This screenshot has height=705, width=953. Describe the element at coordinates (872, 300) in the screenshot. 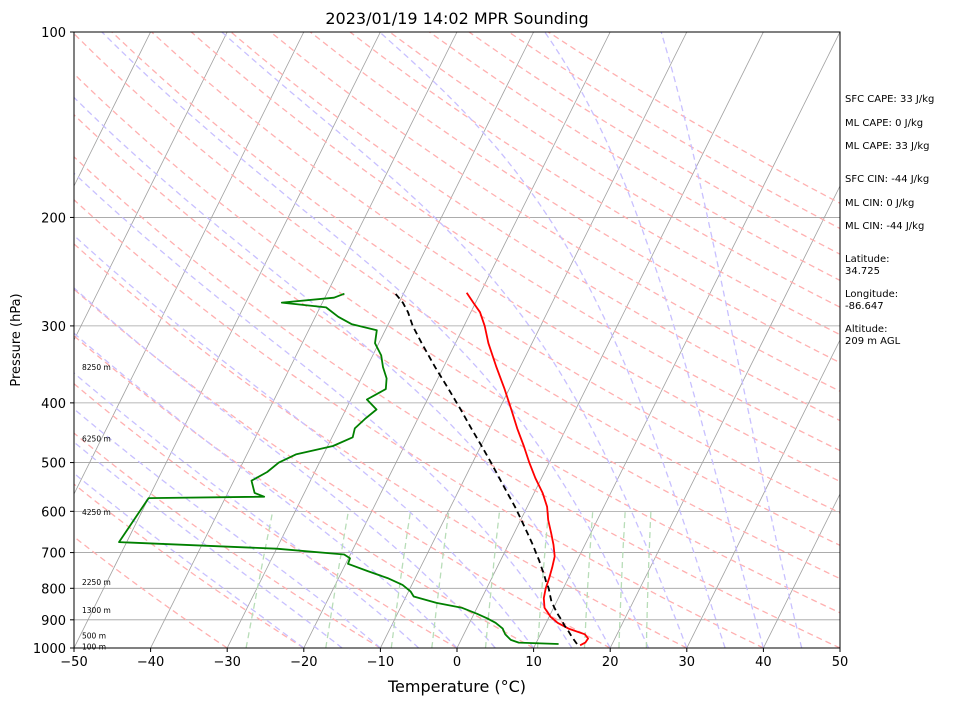

I see `longitude-text: Longitude: -86.647` at that location.